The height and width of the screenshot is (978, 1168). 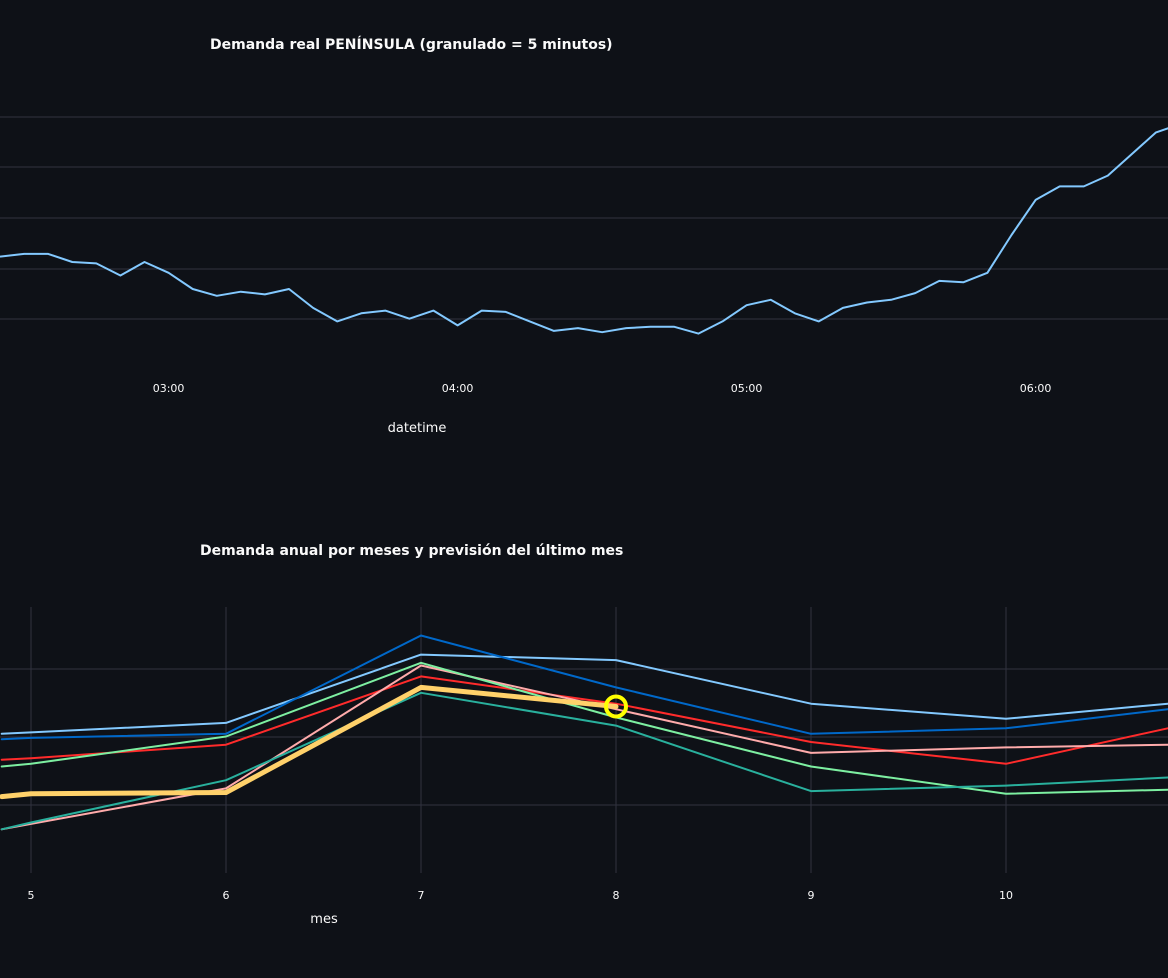 I want to click on chart1-x-tick-label: 04:00, so click(x=458, y=388).